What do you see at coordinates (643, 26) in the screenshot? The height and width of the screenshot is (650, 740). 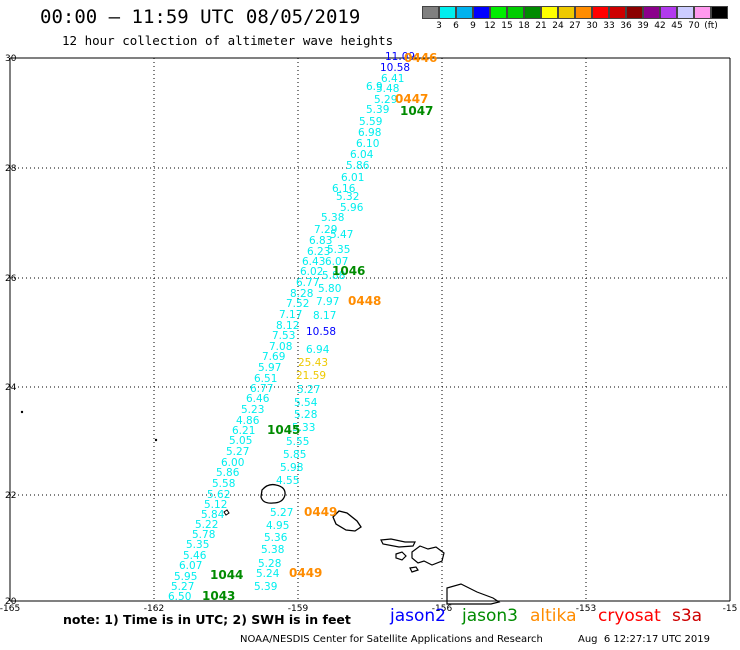 I see `colorbar-label: 39` at bounding box center [643, 26].